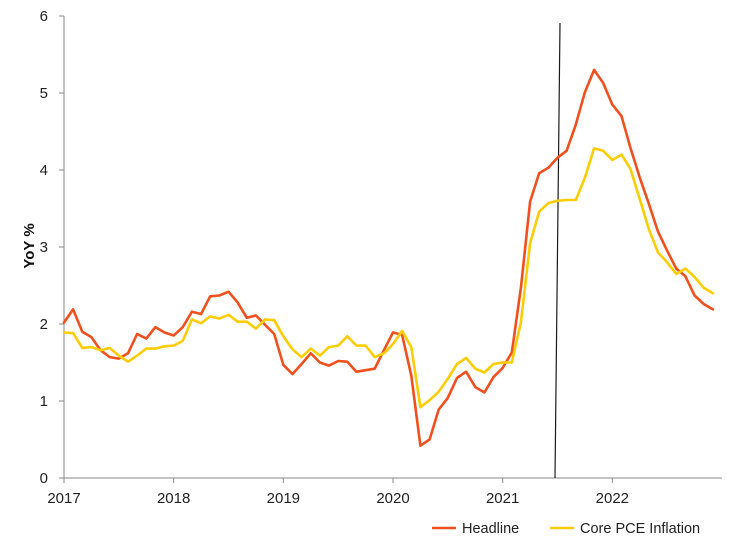 The height and width of the screenshot is (551, 740). Describe the element at coordinates (640, 529) in the screenshot. I see `legend-label: Core PCE Inflation` at that location.